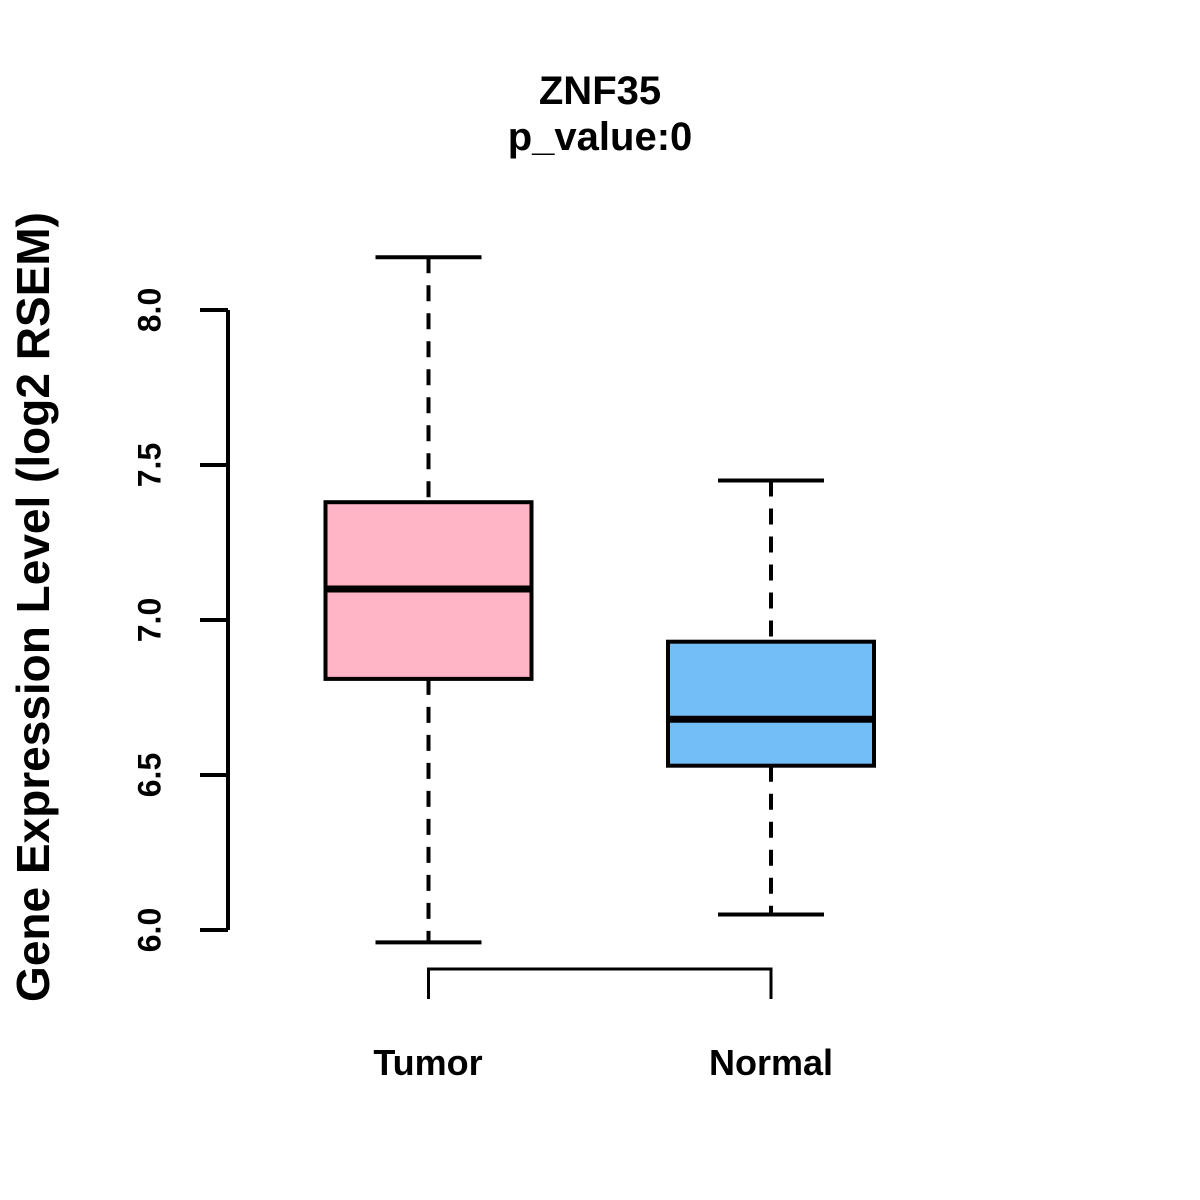  I want to click on chart-title: ZNF35, so click(600, 91).